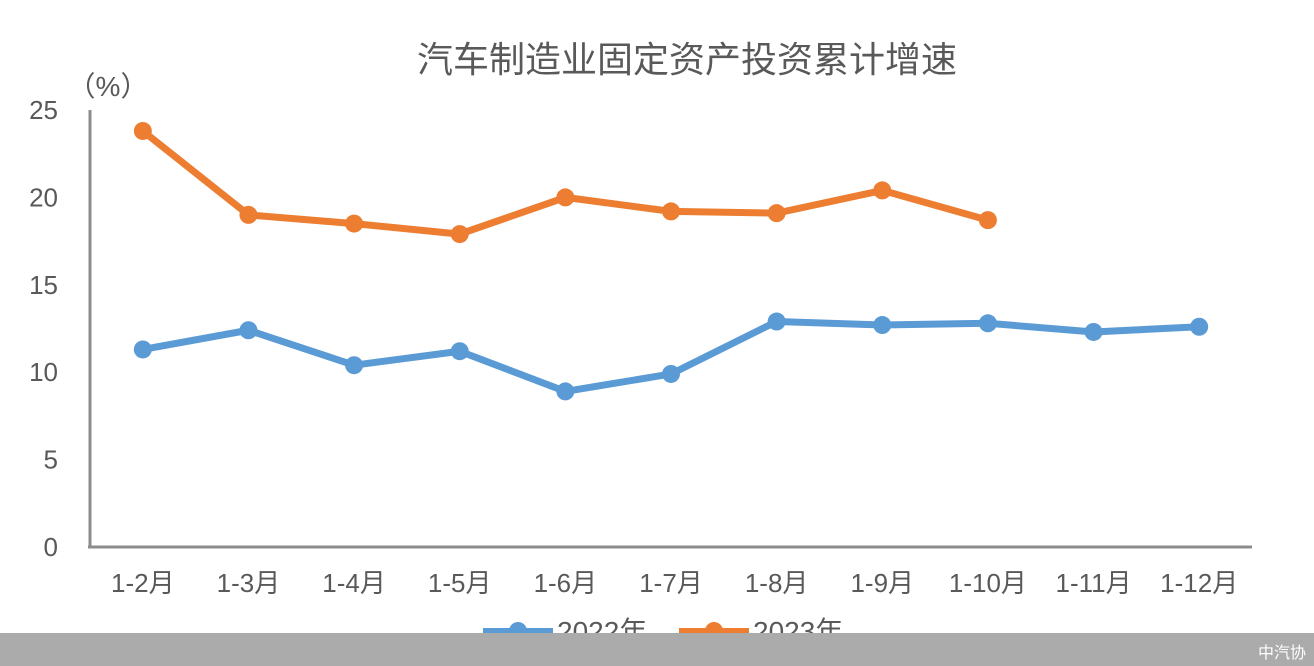 The height and width of the screenshot is (666, 1314). I want to click on x-tick-label: 1-4月, so click(354, 583).